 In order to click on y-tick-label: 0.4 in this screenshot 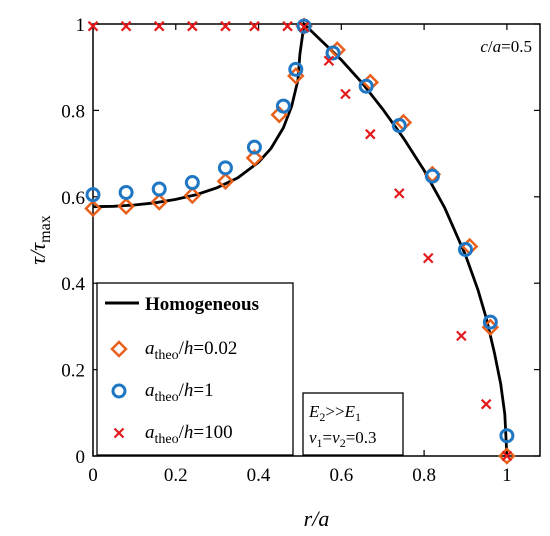, I will do `click(73, 284)`.